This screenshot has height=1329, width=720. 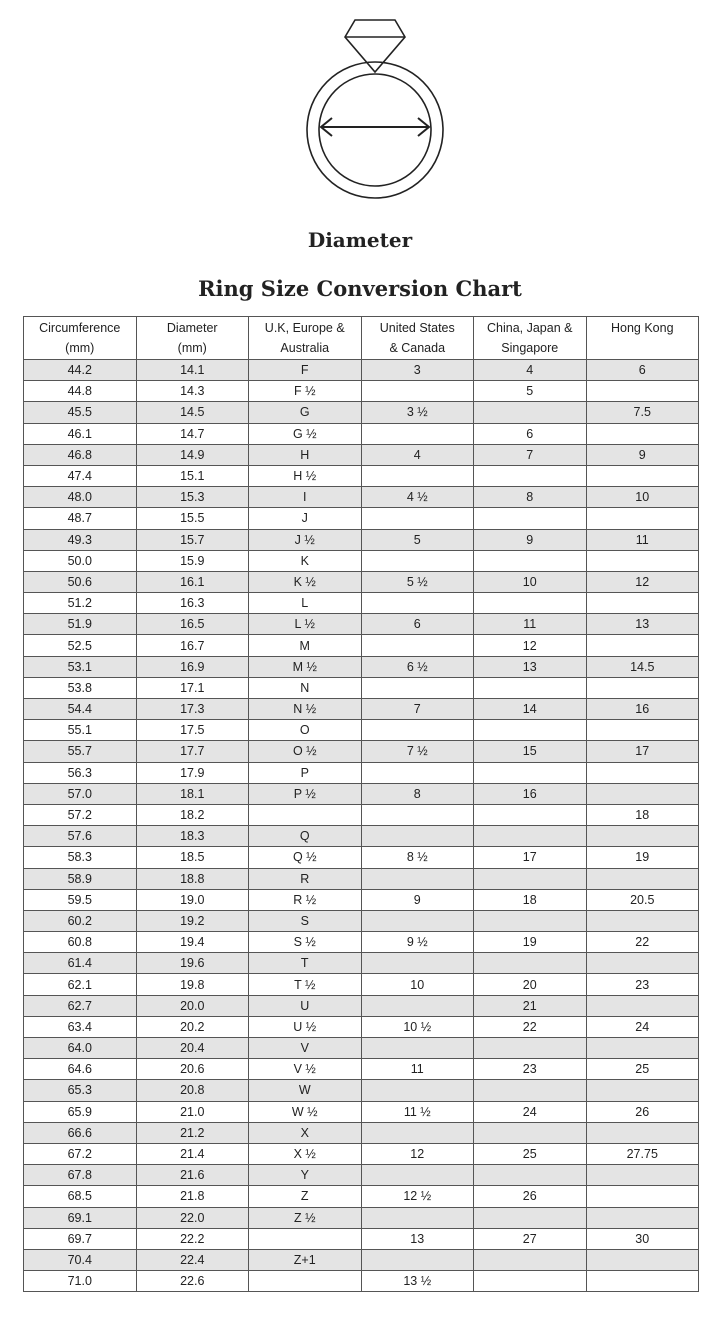 What do you see at coordinates (80, 328) in the screenshot?
I see `column-header-line: Circumference` at bounding box center [80, 328].